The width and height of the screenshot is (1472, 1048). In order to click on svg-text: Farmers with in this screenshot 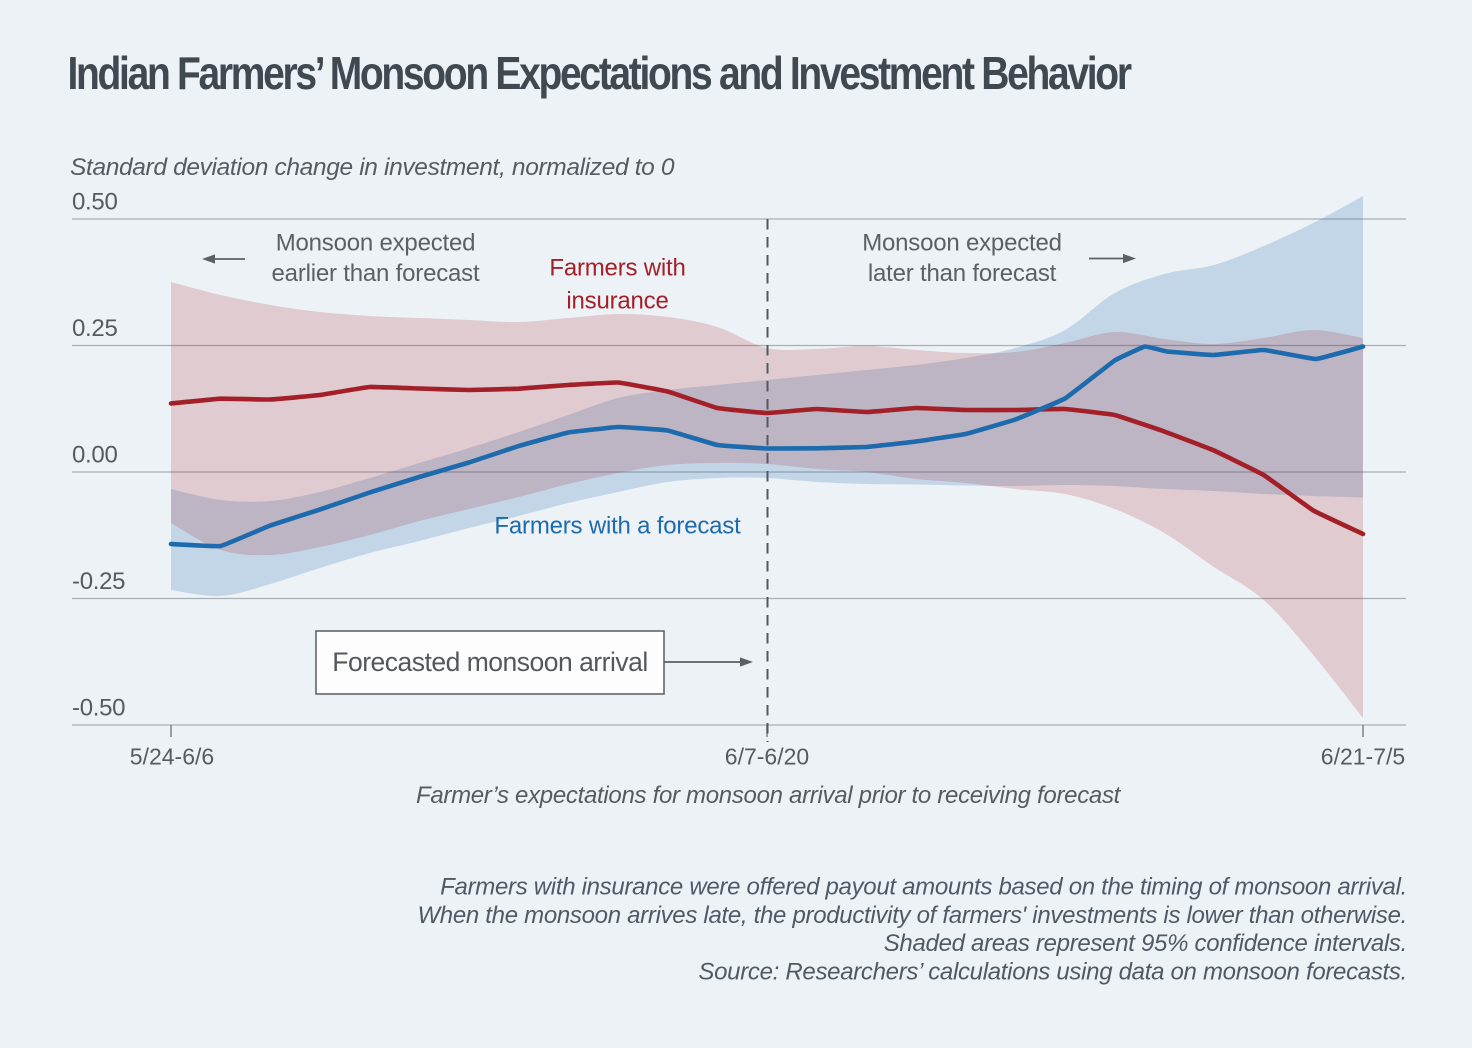, I will do `click(617, 268)`.